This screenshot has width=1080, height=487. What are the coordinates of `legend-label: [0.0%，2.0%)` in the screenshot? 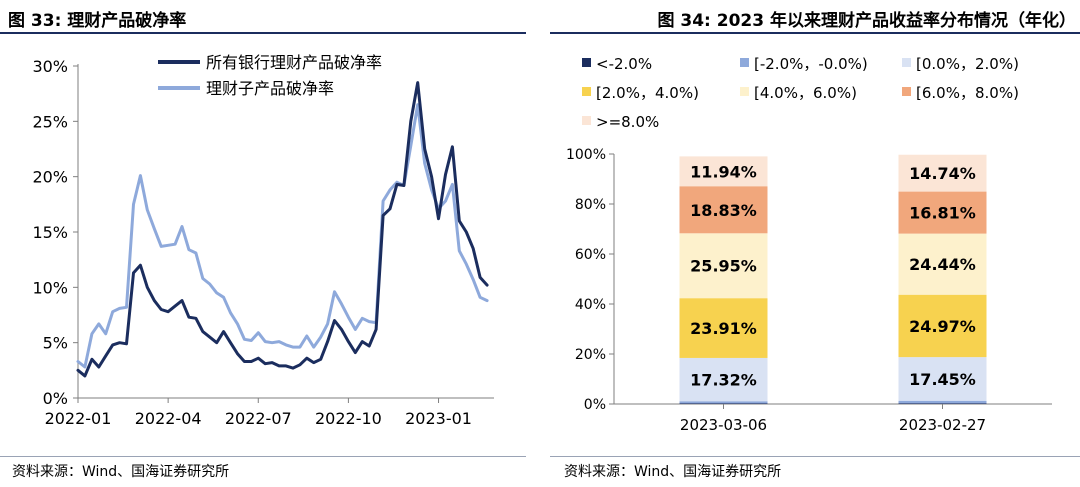 It's located at (967, 64).